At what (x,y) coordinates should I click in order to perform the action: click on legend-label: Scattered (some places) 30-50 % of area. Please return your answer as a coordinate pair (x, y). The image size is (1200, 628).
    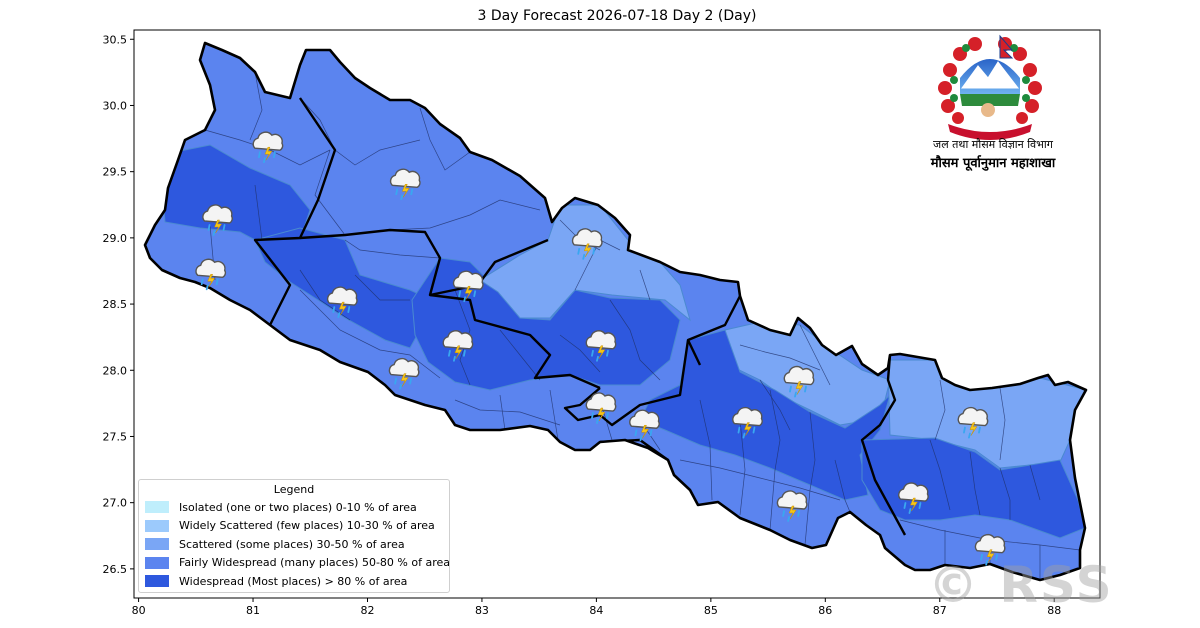
    Looking at the image, I should click on (292, 544).